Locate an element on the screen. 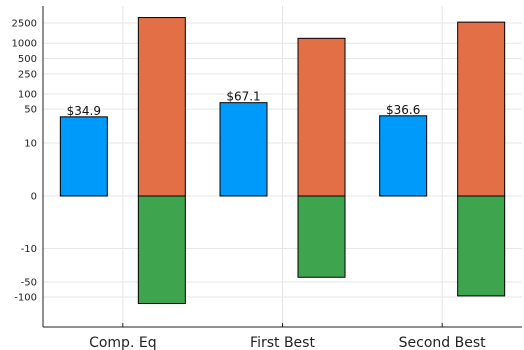 The image size is (524, 350). data-label: $67.1 is located at coordinates (243, 97).